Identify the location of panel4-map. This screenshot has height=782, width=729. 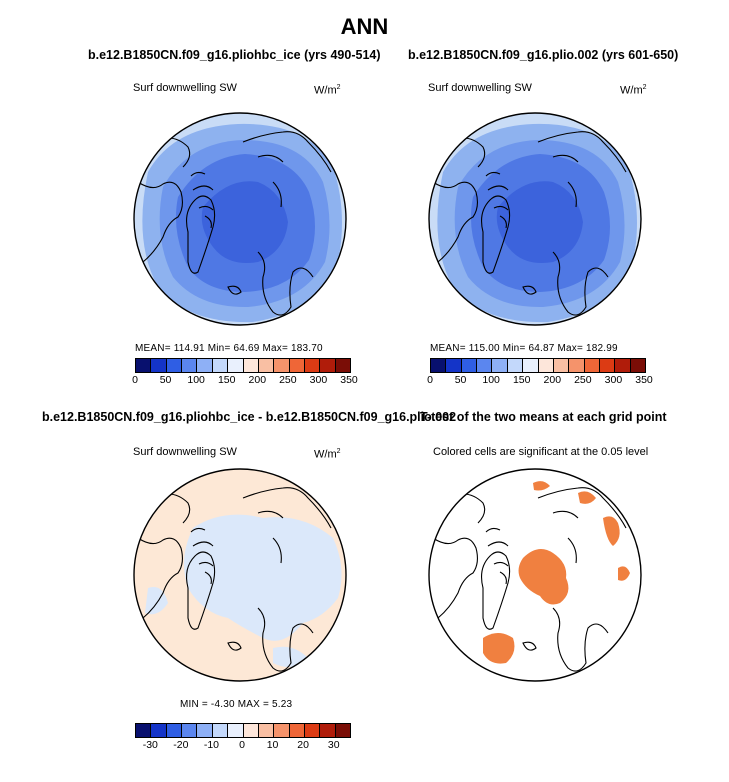
(535, 575).